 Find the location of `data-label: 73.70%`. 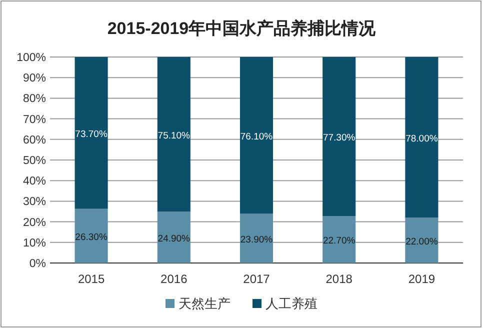

data-label: 73.70% is located at coordinates (91, 134).